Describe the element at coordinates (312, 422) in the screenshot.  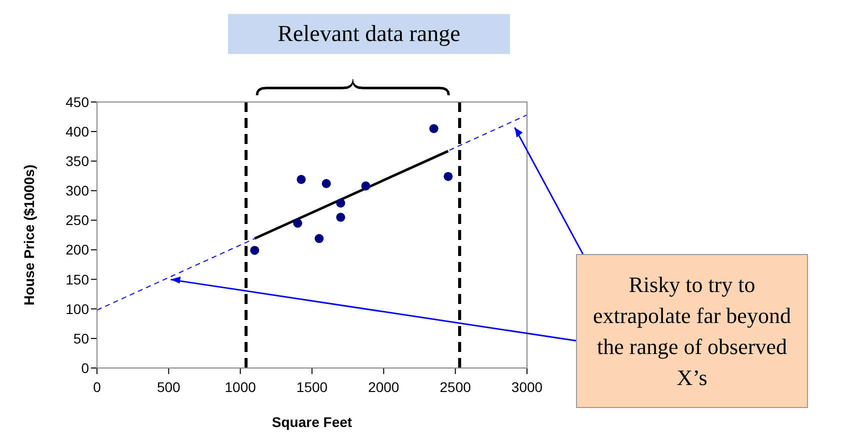
I see `x-axis-title: Square Feet` at that location.